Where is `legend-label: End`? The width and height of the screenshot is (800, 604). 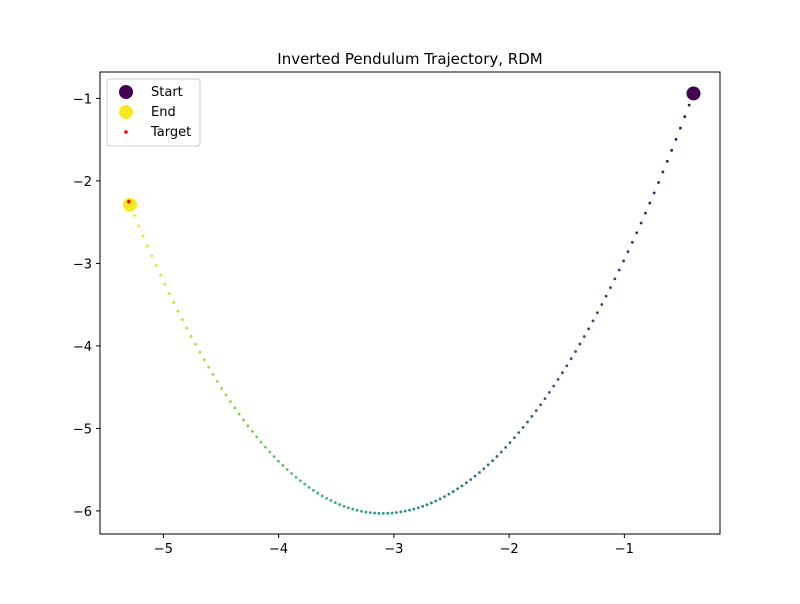
legend-label: End is located at coordinates (163, 112).